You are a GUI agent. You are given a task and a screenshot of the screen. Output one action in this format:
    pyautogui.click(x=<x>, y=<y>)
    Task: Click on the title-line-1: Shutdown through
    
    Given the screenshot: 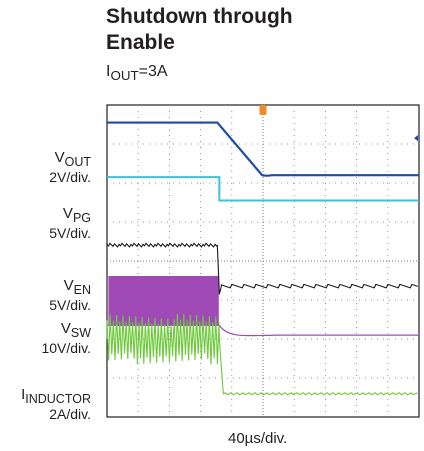 What is the action you would take?
    pyautogui.click(x=199, y=16)
    